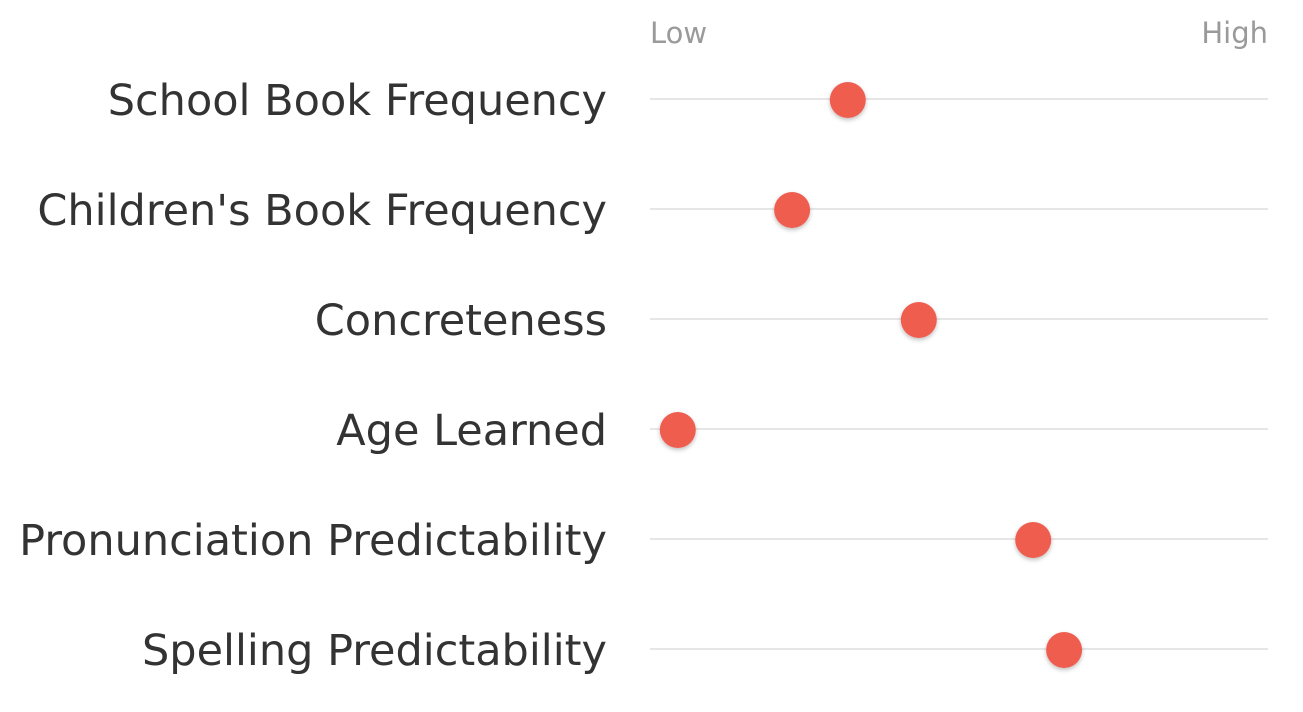  What do you see at coordinates (1234, 33) in the screenshot?
I see `scale-high-label: High` at bounding box center [1234, 33].